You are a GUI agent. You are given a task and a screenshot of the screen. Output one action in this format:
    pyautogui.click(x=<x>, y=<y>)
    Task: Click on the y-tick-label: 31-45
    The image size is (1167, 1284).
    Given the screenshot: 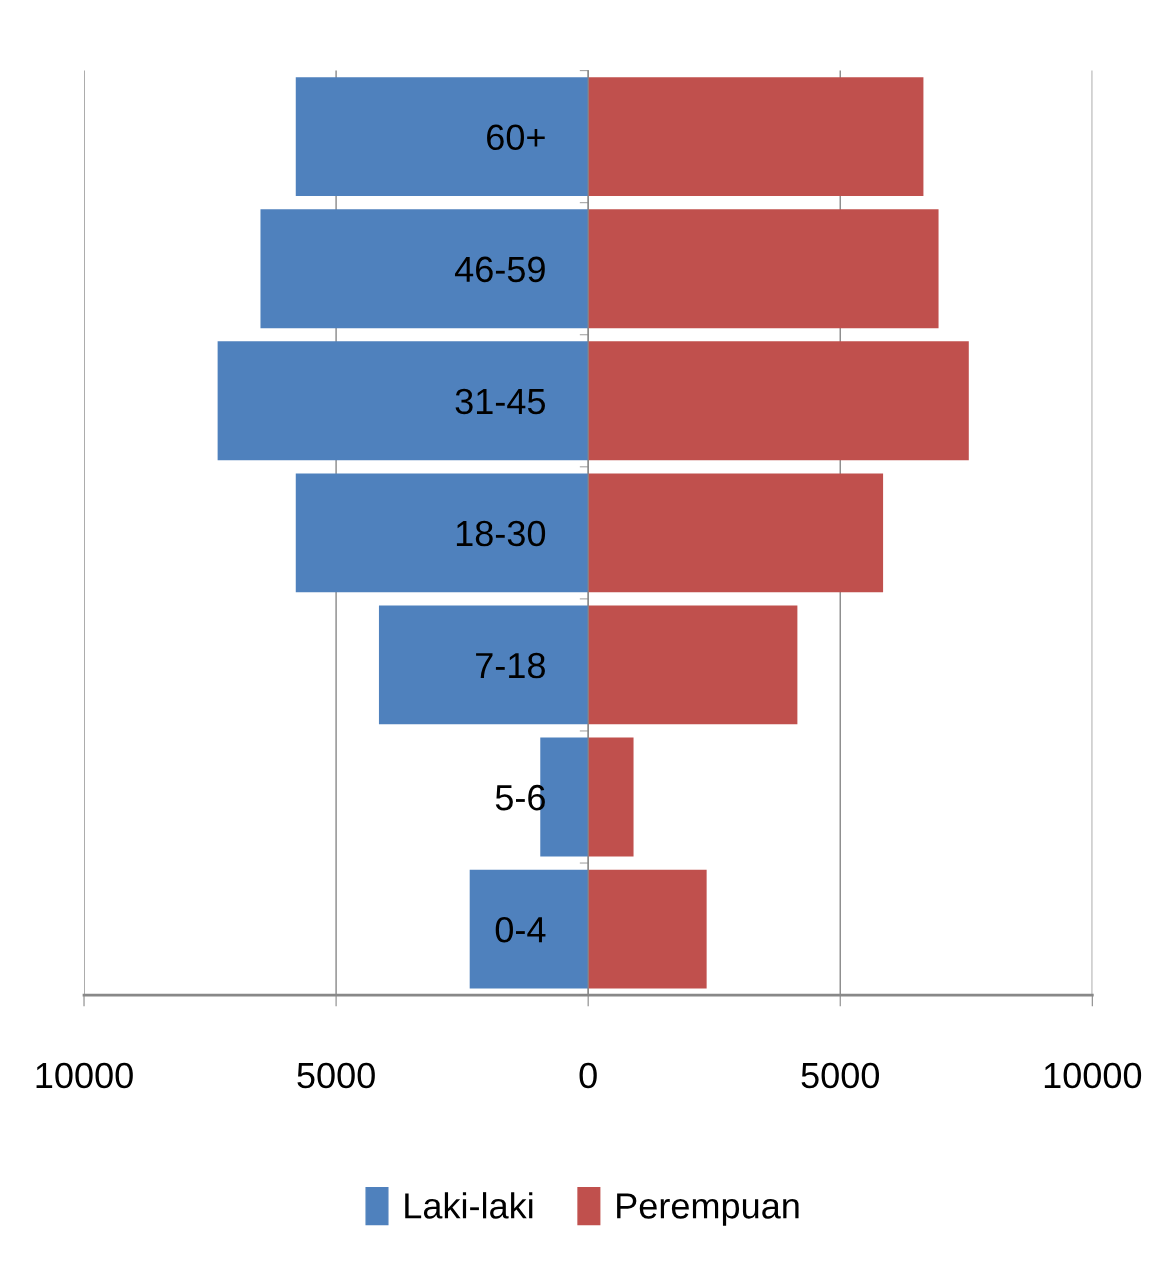 What is the action you would take?
    pyautogui.click(x=500, y=401)
    